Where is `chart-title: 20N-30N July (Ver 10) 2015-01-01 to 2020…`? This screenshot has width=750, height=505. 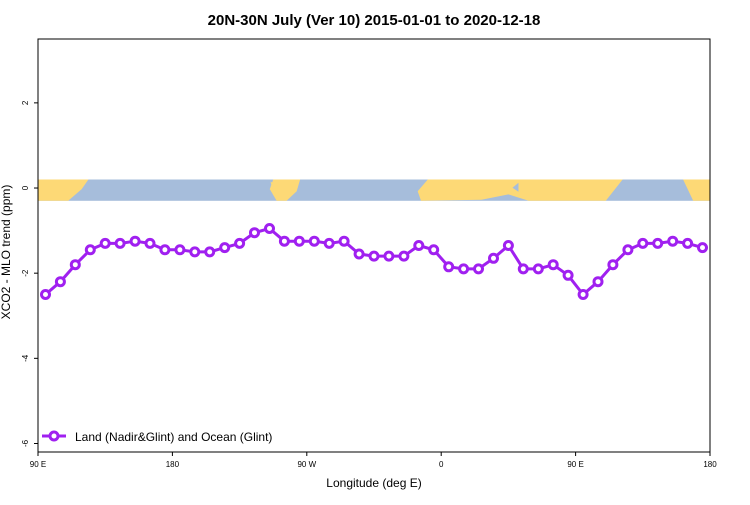
chart-title: 20N-30N July (Ver 10) 2015-01-01 to 2020… is located at coordinates (374, 20).